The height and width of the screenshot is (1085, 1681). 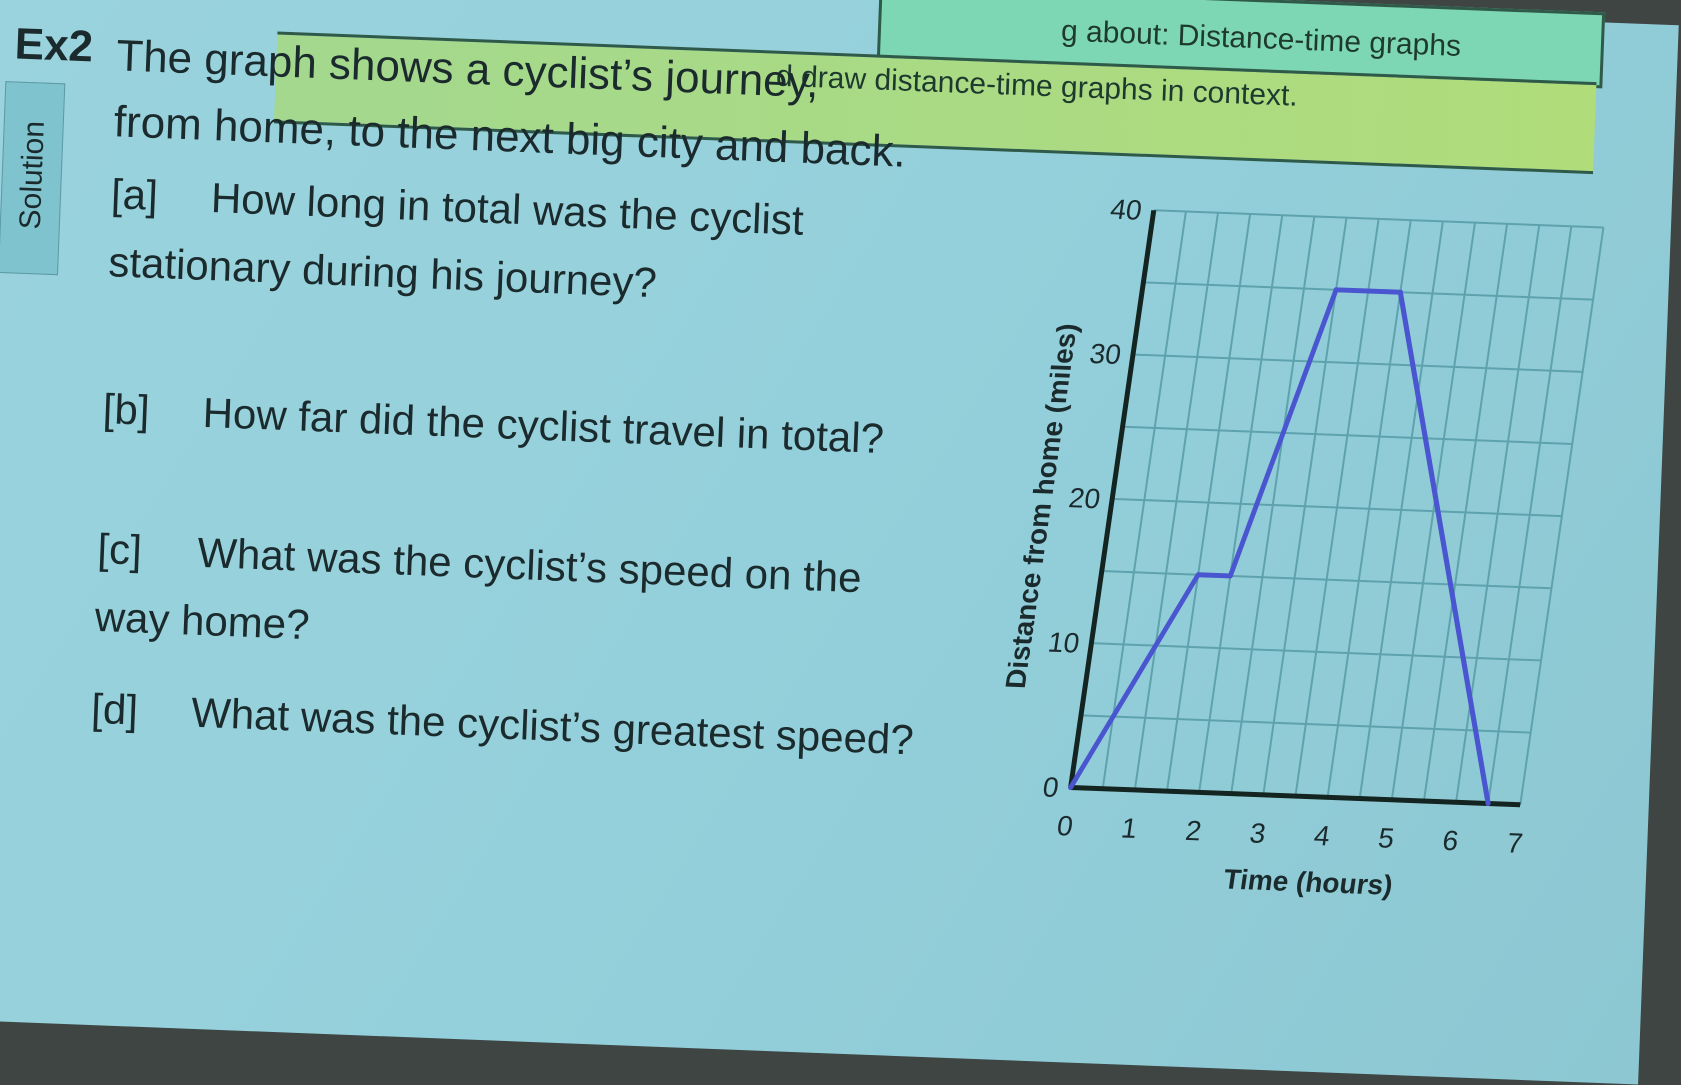 What do you see at coordinates (126, 409) in the screenshot?
I see `question-label: [b]` at bounding box center [126, 409].